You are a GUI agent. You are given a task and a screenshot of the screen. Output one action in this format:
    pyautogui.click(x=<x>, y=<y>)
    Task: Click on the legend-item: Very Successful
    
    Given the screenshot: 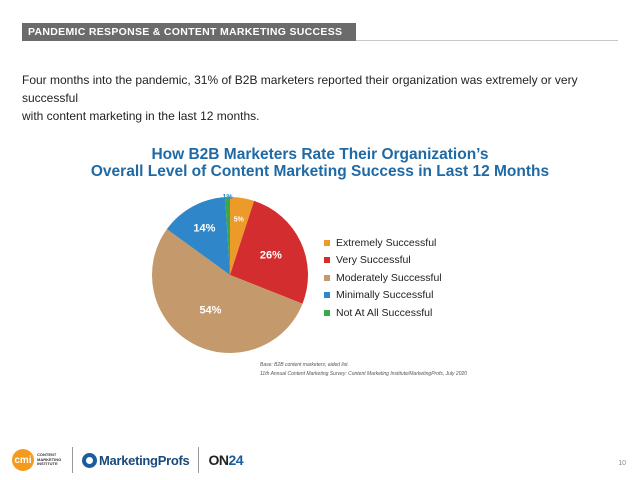 What is the action you would take?
    pyautogui.click(x=383, y=261)
    